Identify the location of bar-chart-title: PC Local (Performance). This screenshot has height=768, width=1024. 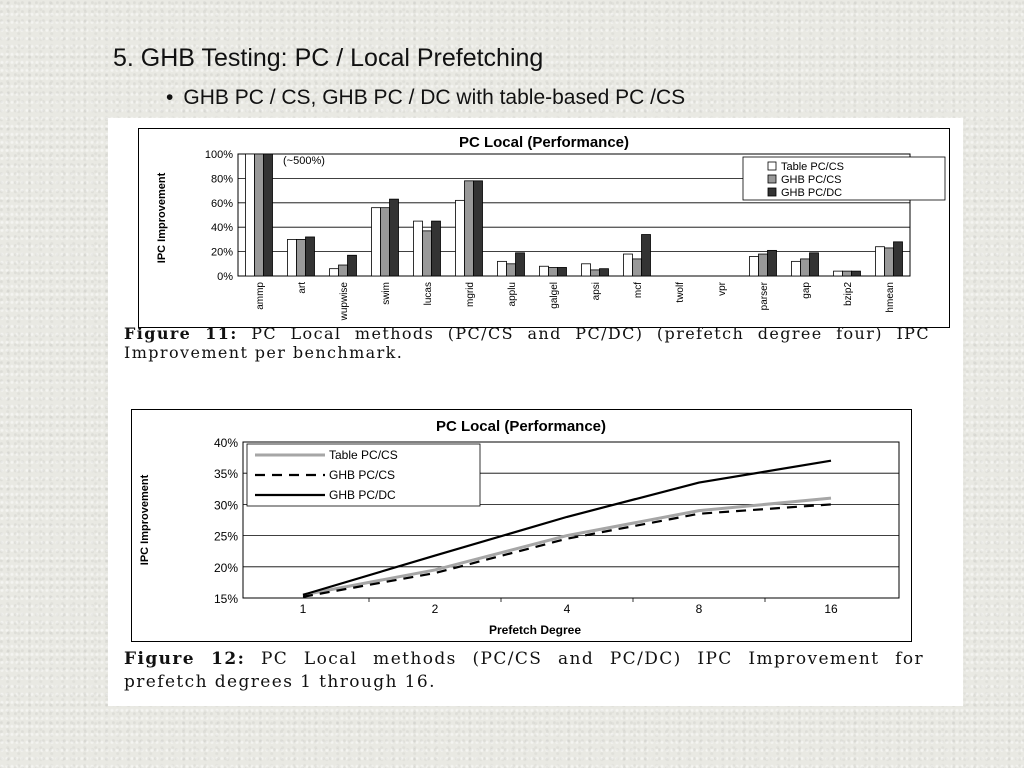
(544, 142).